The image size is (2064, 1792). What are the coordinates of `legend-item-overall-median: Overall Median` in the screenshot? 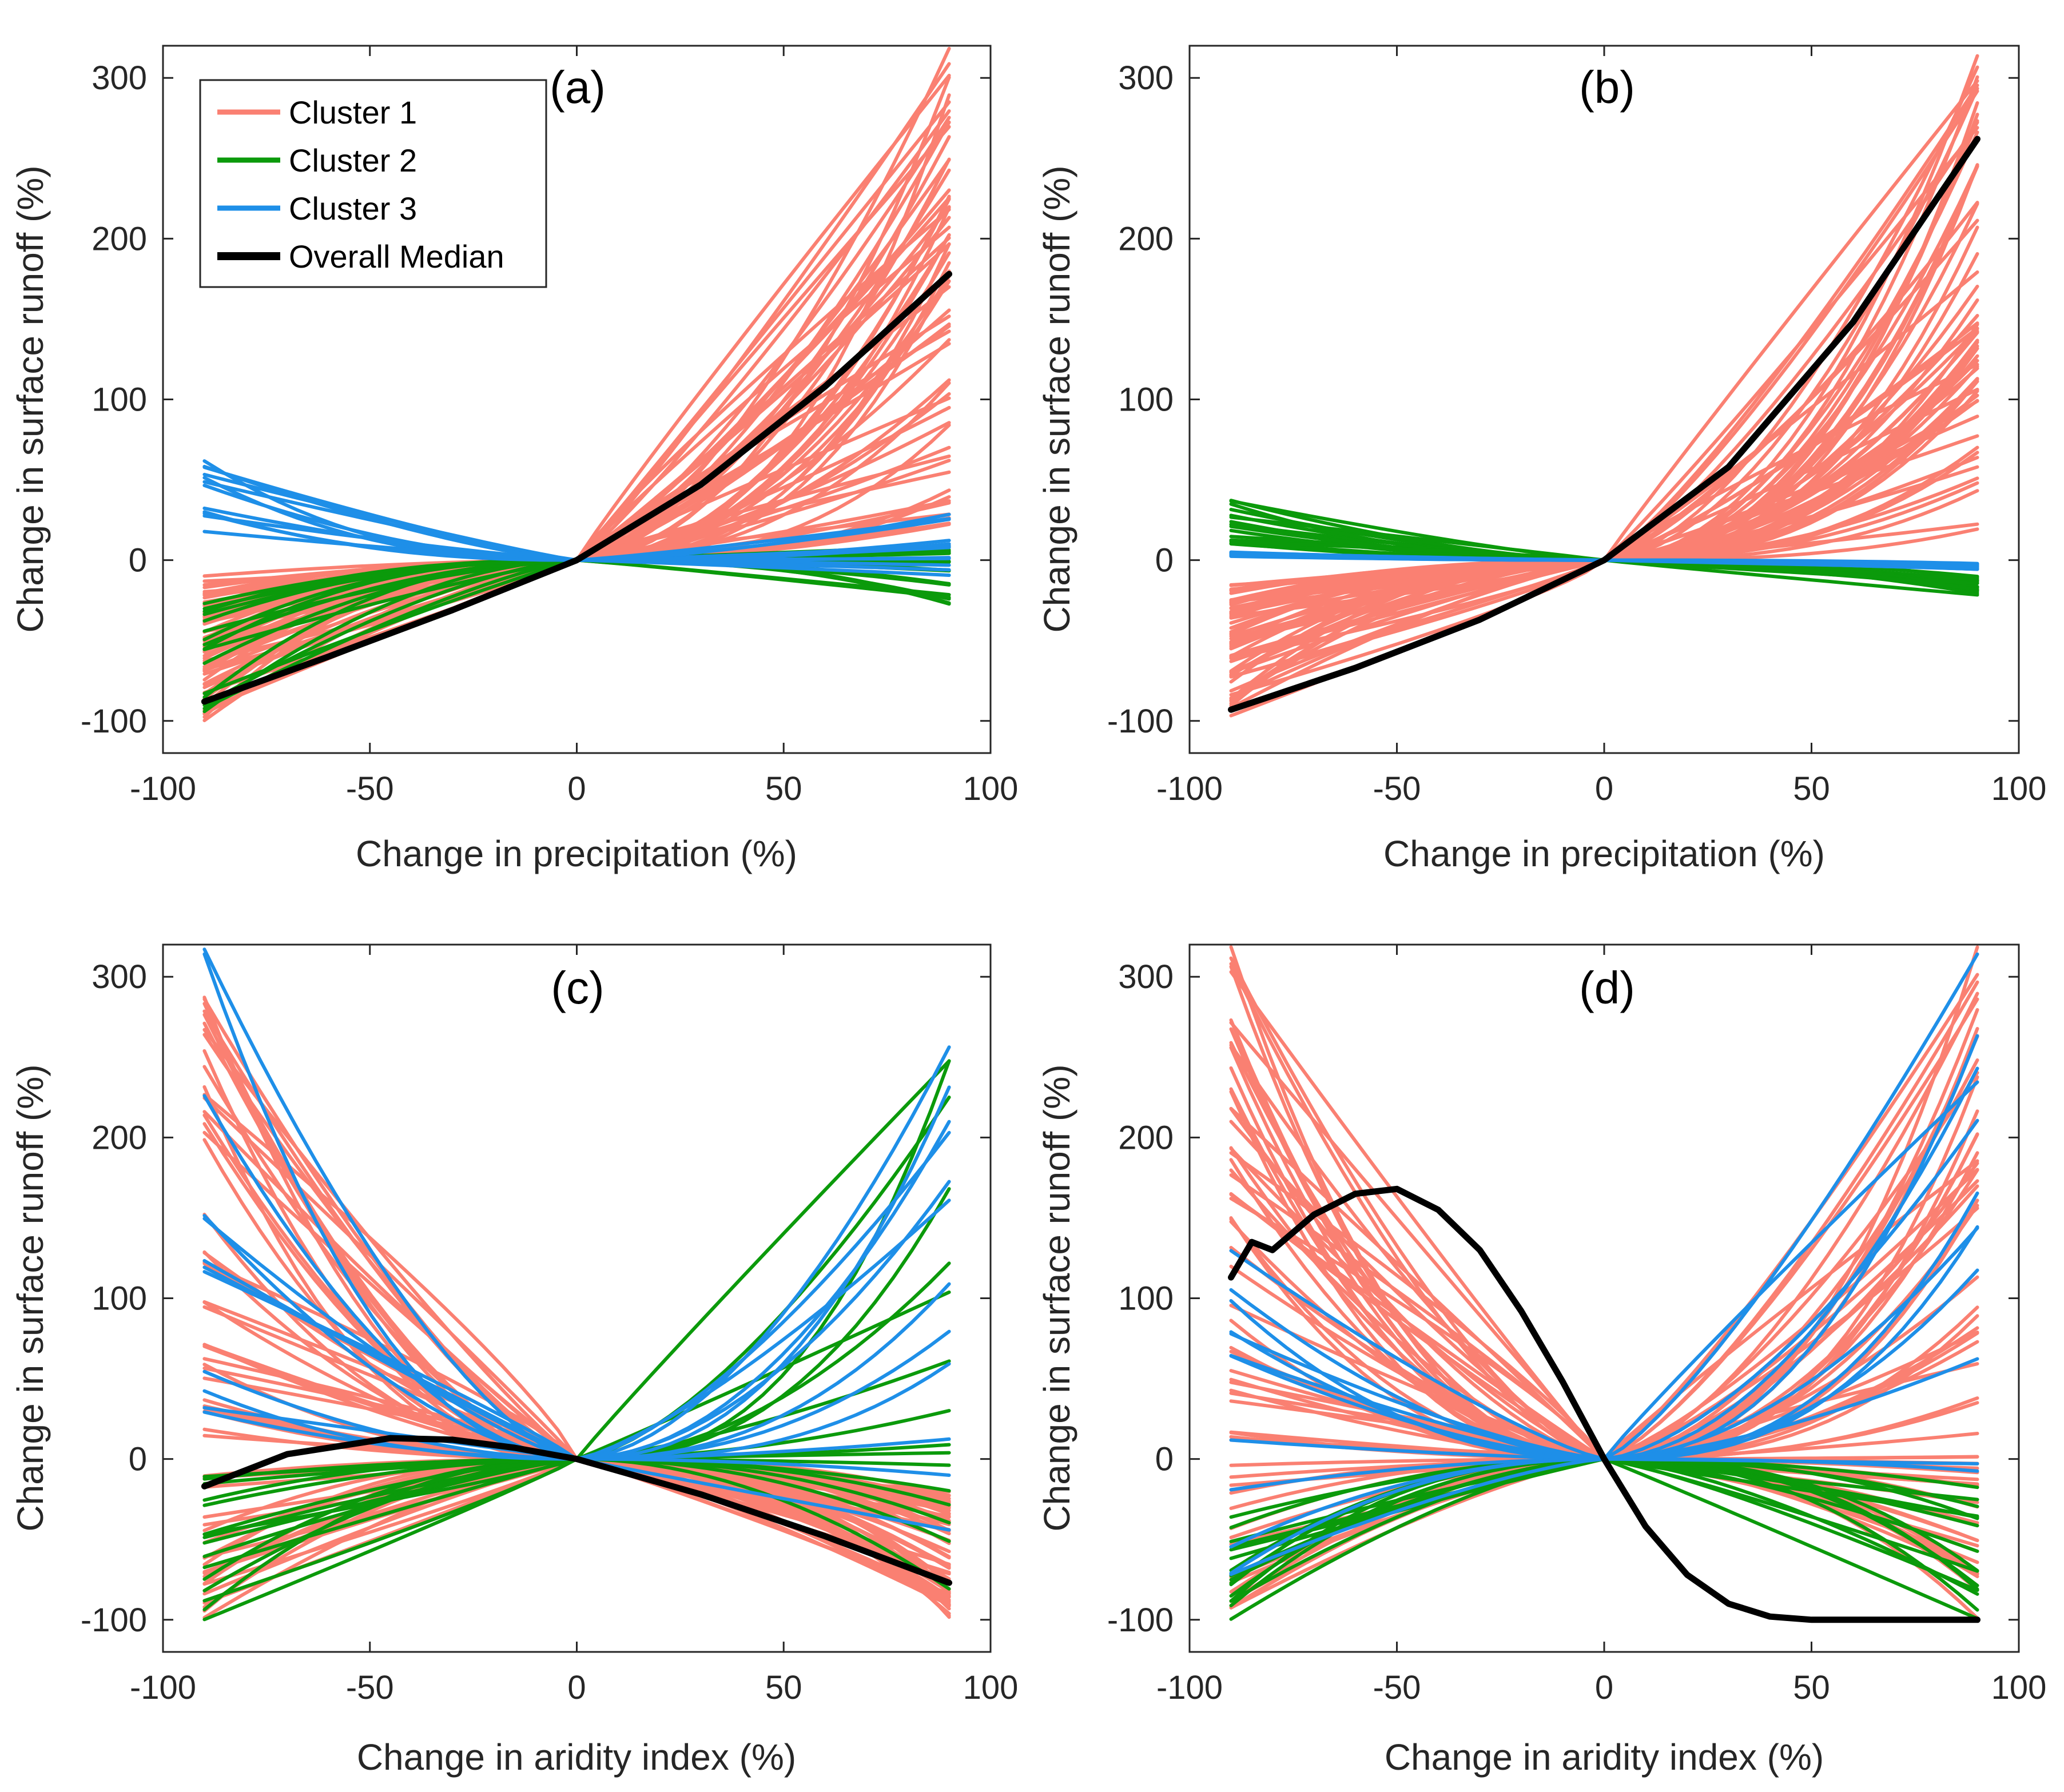 It's located at (360, 256).